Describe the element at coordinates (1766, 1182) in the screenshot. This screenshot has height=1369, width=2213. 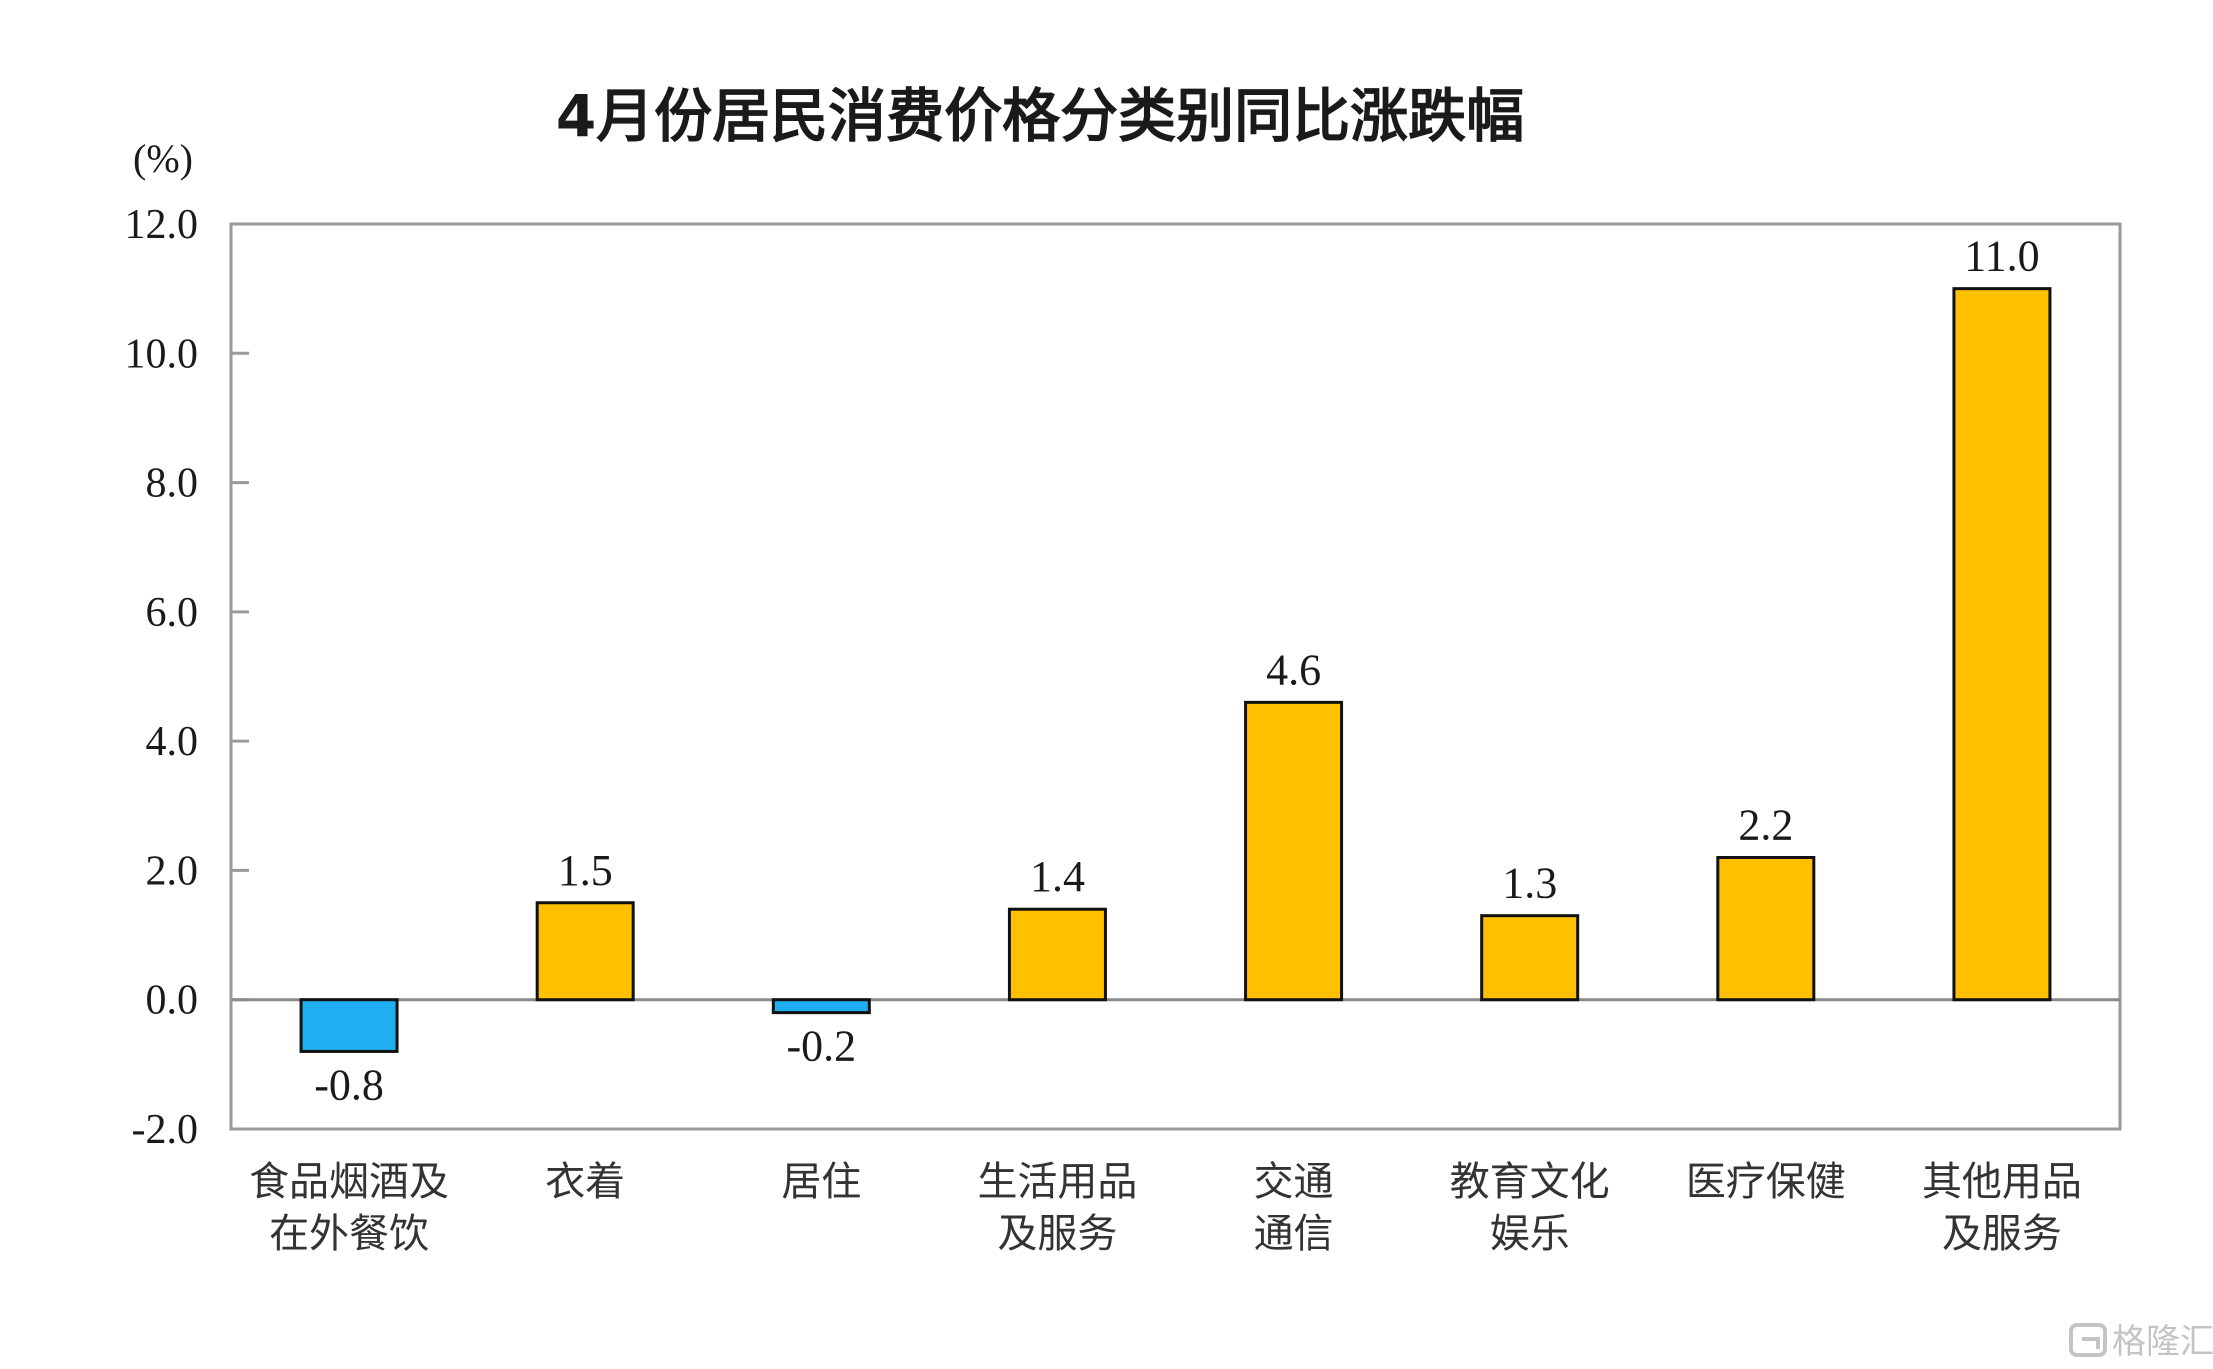
I see `x-category-label: 医疗保健` at that location.